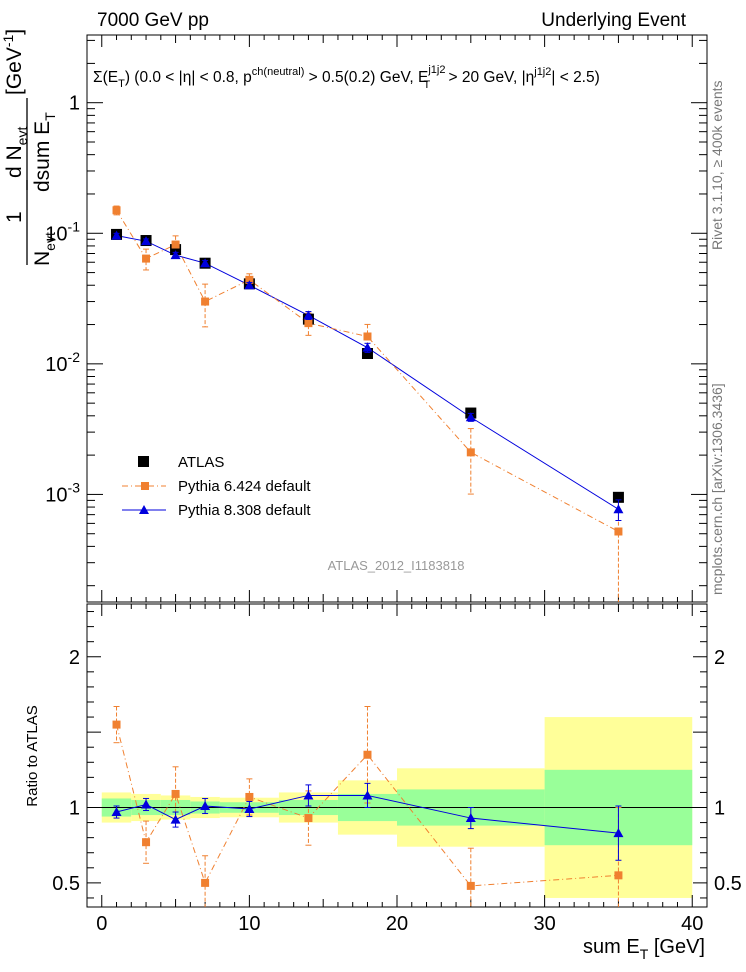 This screenshot has height=972, width=746. I want to click on main-y-tick-label: 1, so click(74, 104).